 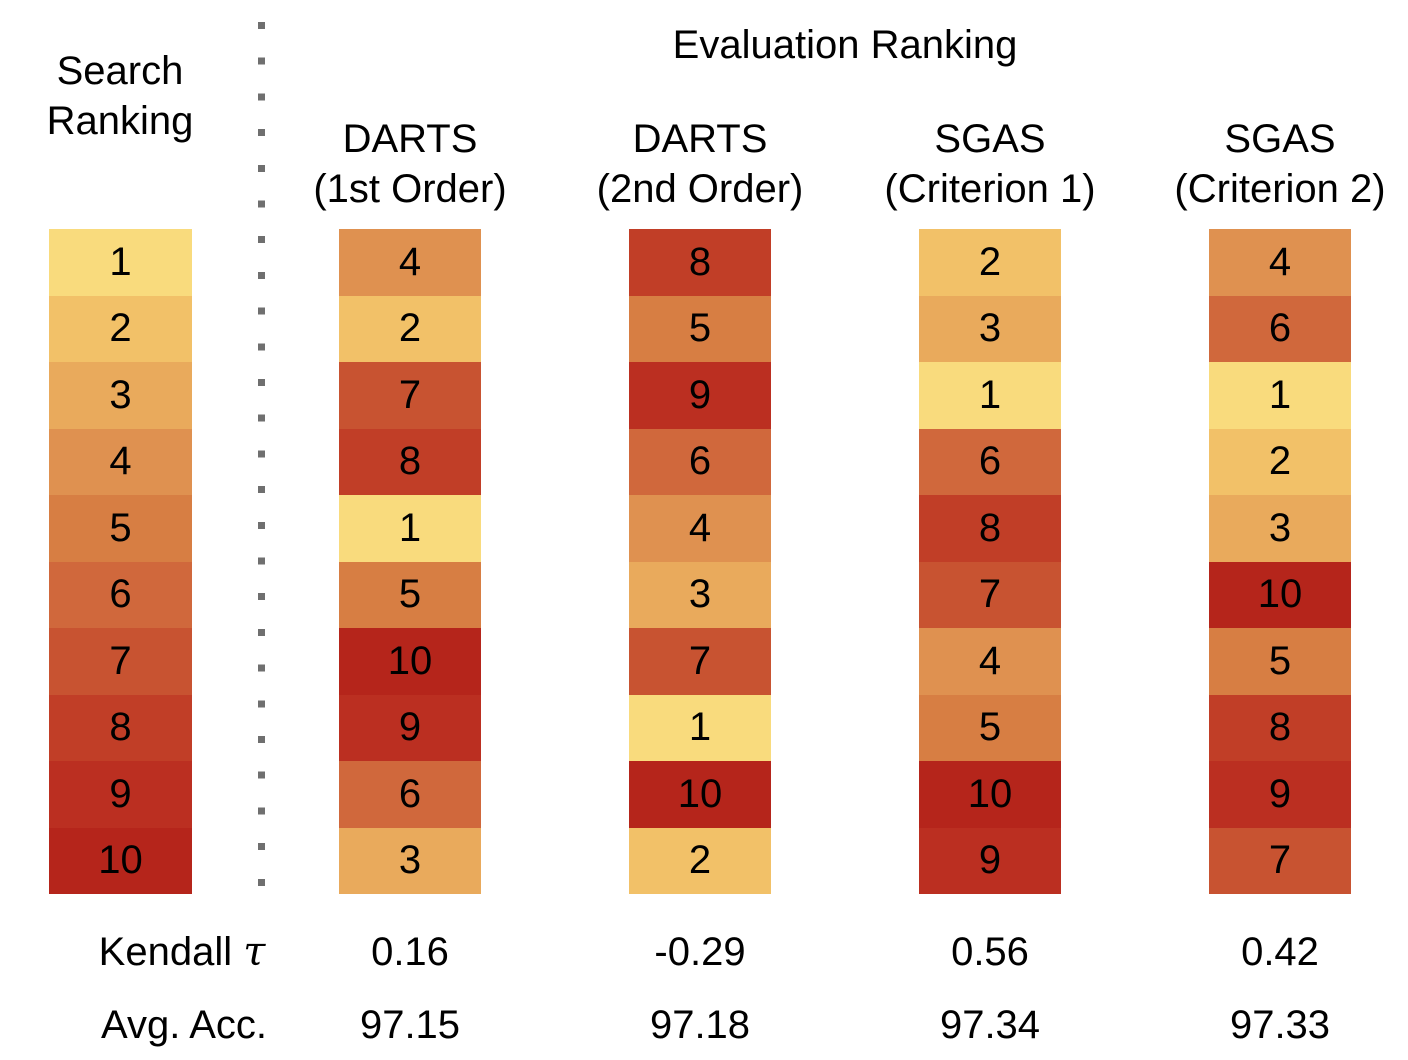 What do you see at coordinates (1280, 1025) in the screenshot?
I see `avg-acc-value-sgas-crit2: 97.33` at bounding box center [1280, 1025].